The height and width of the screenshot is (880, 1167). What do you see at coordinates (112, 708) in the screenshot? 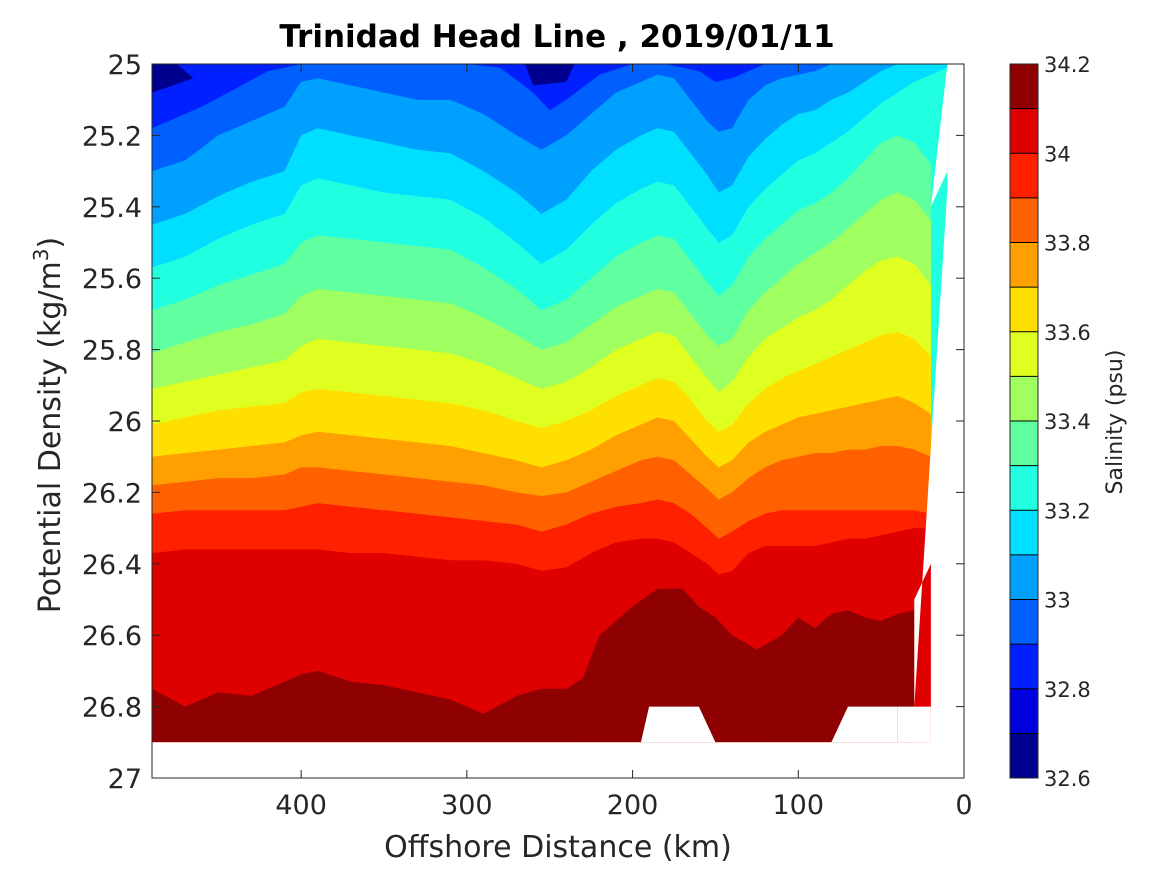
I see `y-tick-label: 26.8` at bounding box center [112, 708].